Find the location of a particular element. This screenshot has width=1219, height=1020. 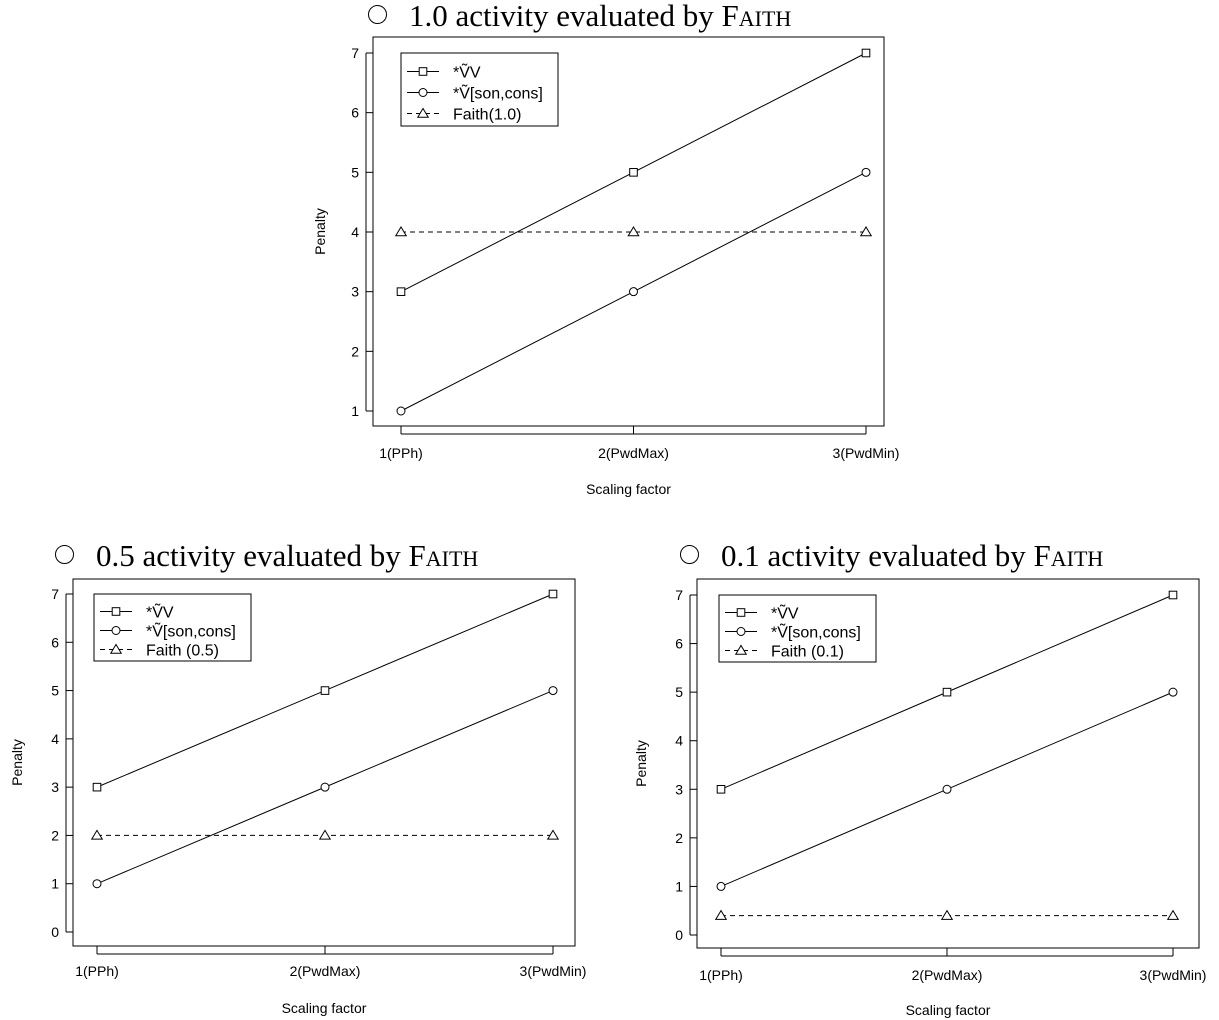

plot-frame is located at coordinates (324, 762).